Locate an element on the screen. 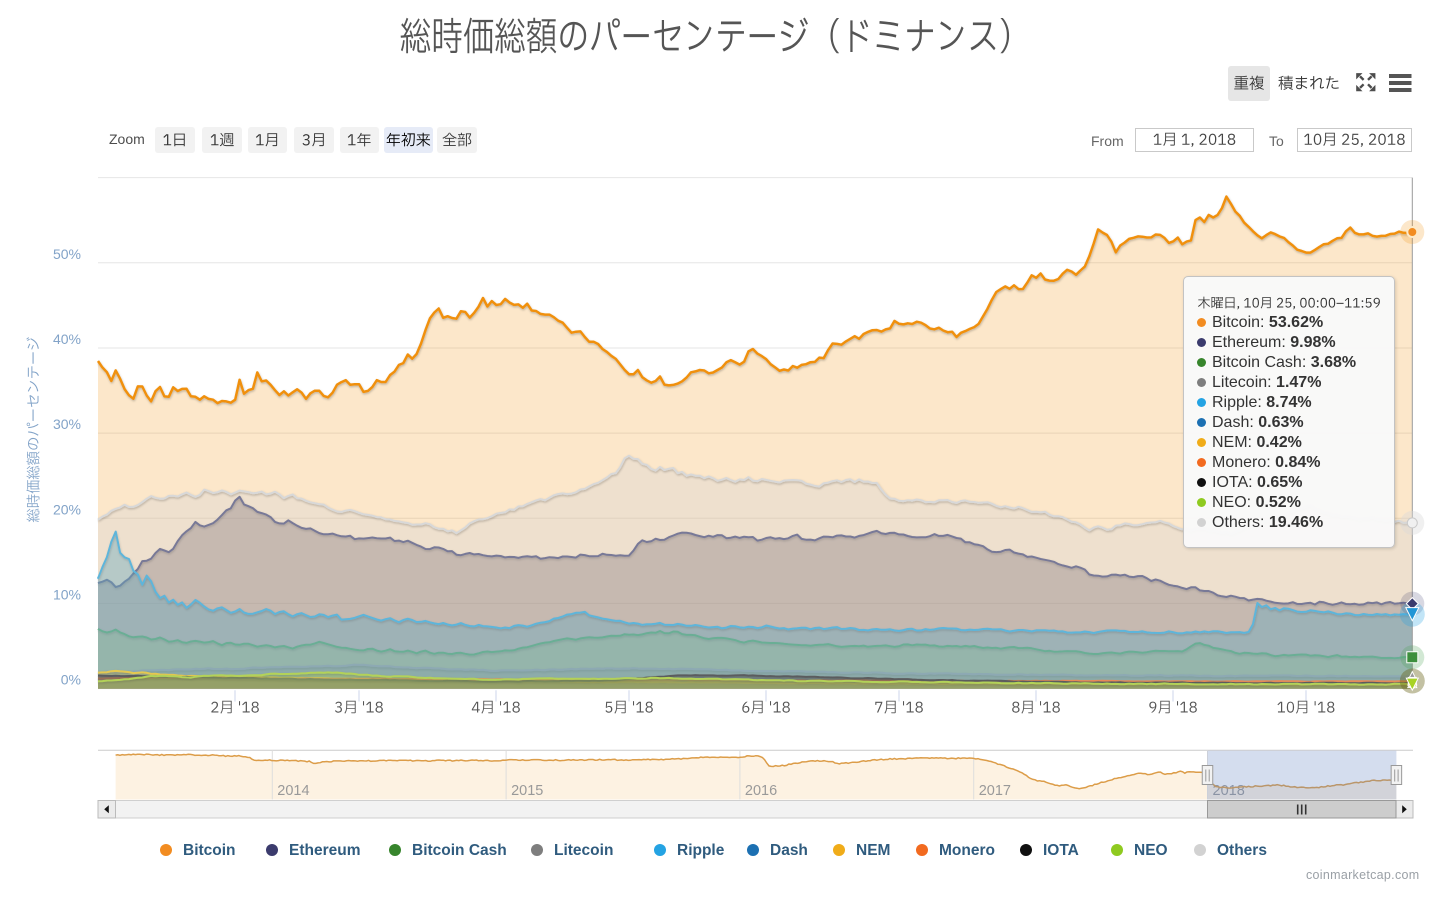 The image size is (1447, 897). svg-text: 2017 is located at coordinates (995, 791).